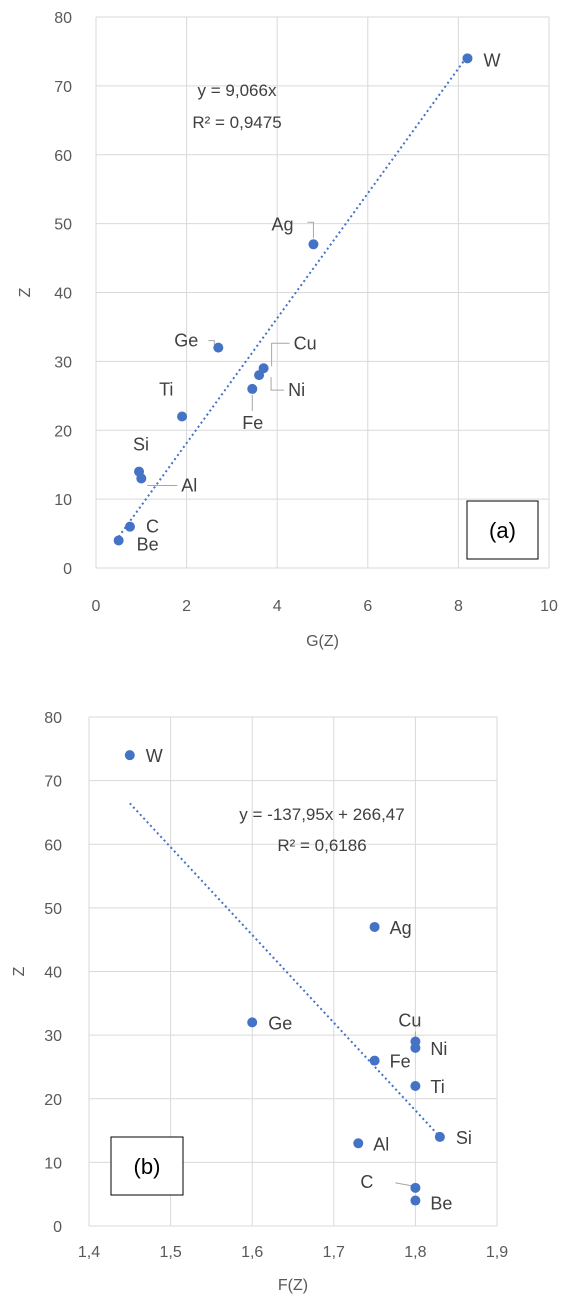 The image size is (571, 1304). I want to click on trendline-r2: R² = 0,6186, so click(321, 845).